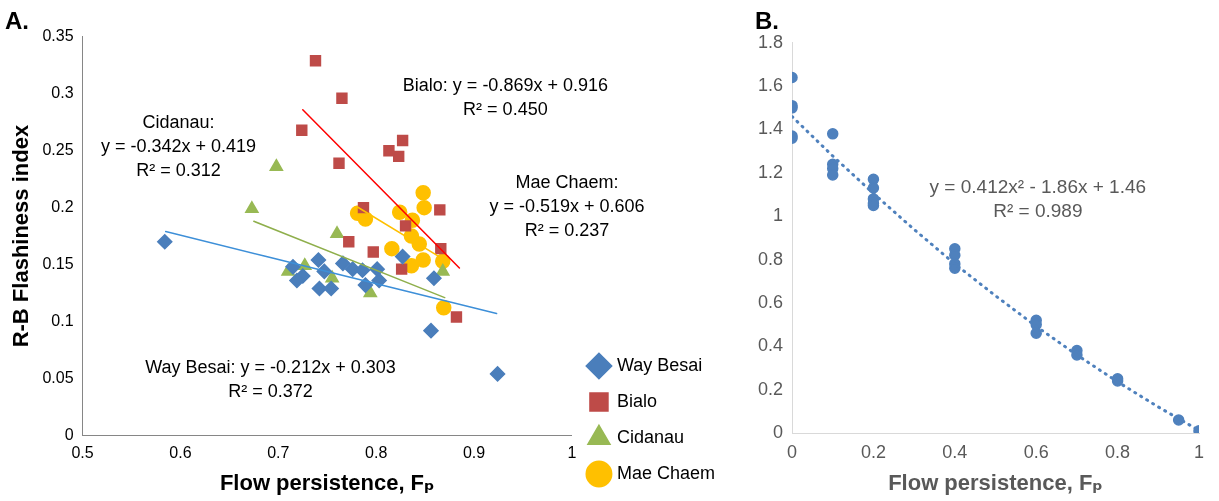  I want to click on y-tick-label: 1.2, so click(770, 171).